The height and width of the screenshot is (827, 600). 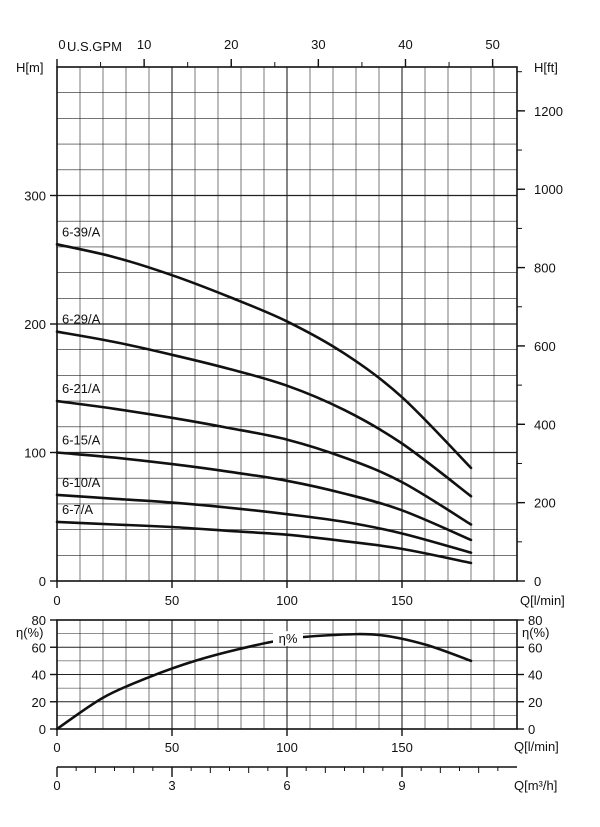 What do you see at coordinates (94, 46) in the screenshot?
I see `x2-axis-label: U.S.GPM` at bounding box center [94, 46].